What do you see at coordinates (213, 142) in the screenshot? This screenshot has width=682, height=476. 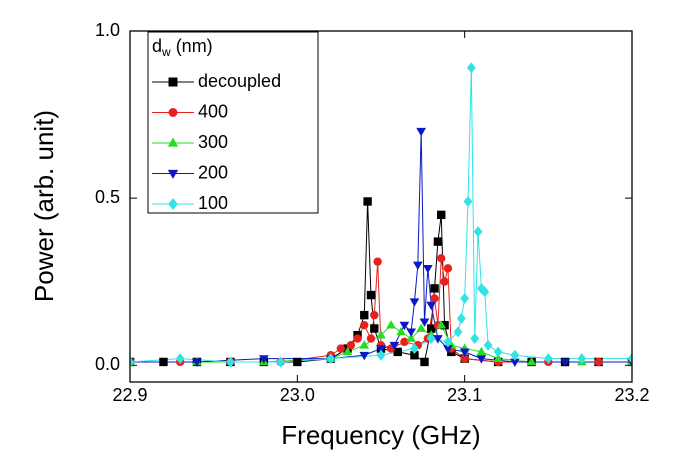 I see `legend-label: 300` at bounding box center [213, 142].